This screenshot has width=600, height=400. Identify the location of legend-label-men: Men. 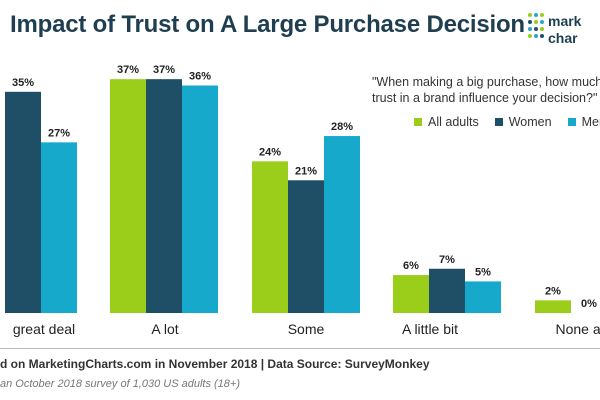
(590, 122).